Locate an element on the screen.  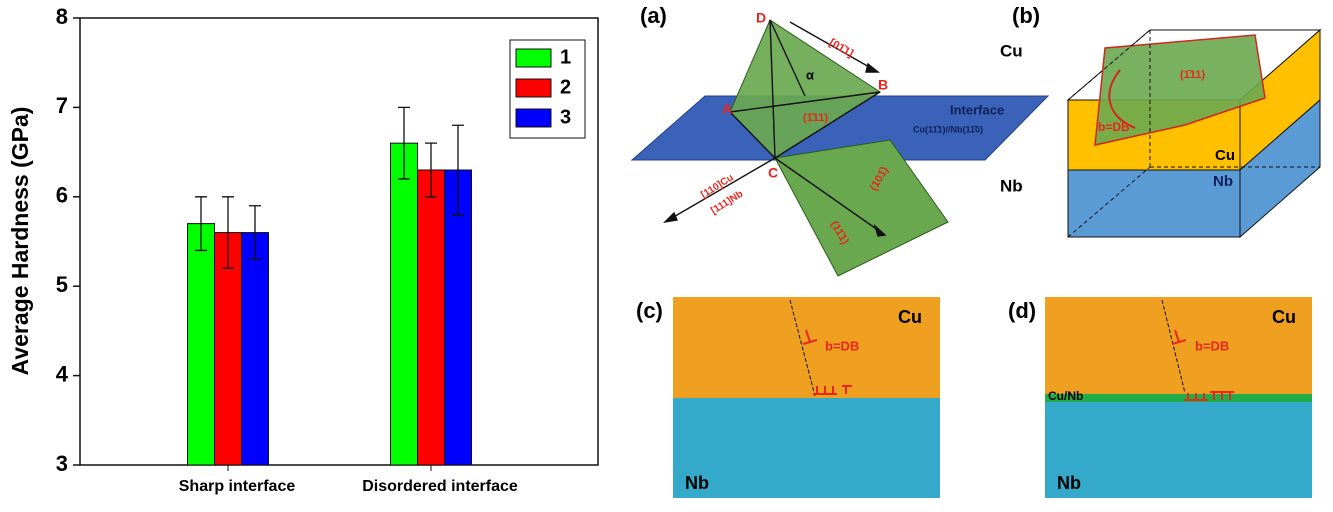
y-tick-label: 4 is located at coordinates (62, 373).